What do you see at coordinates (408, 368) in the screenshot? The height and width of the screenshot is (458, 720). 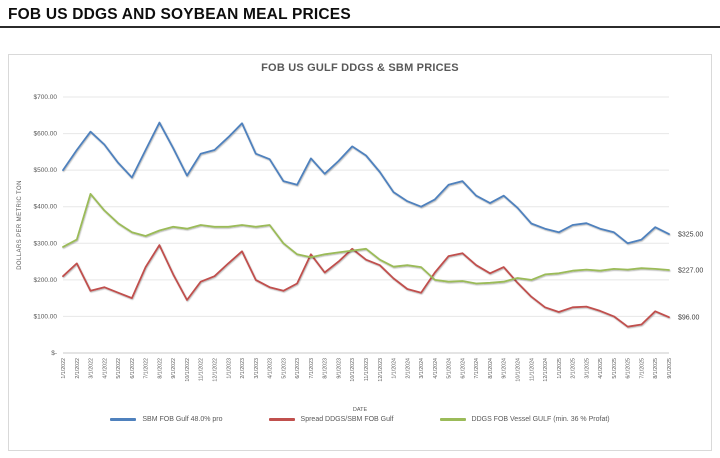 I see `svg-text: 2/1/2024` at bounding box center [408, 368].